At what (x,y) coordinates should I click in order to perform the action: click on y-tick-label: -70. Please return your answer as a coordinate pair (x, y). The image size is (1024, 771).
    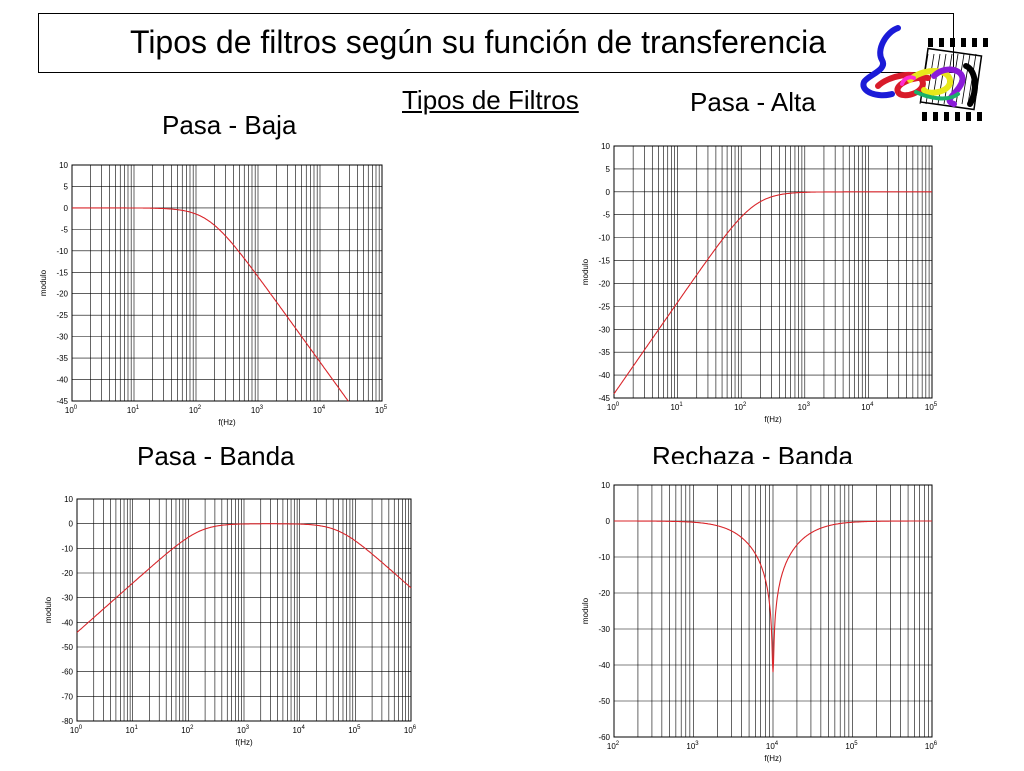
    Looking at the image, I should click on (67, 696).